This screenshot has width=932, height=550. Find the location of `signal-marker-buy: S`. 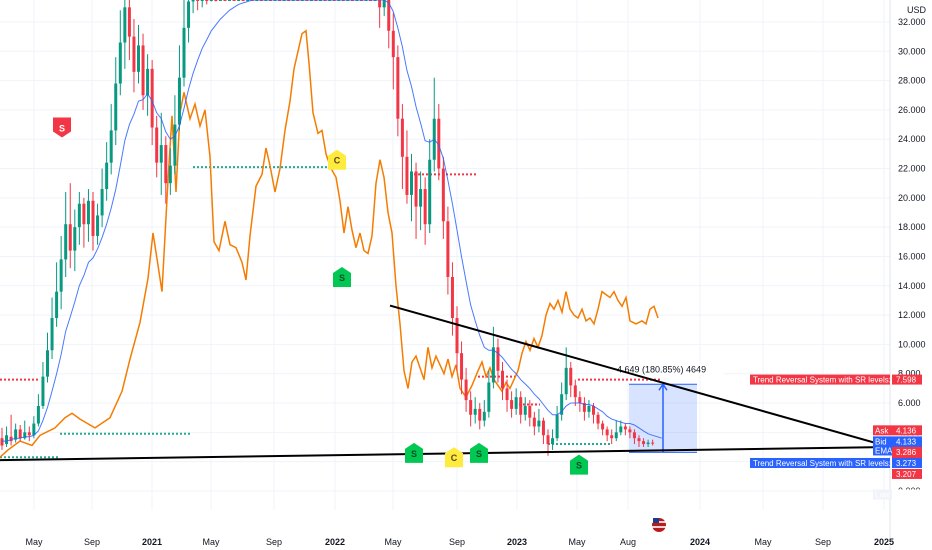

signal-marker-buy: S is located at coordinates (479, 452).